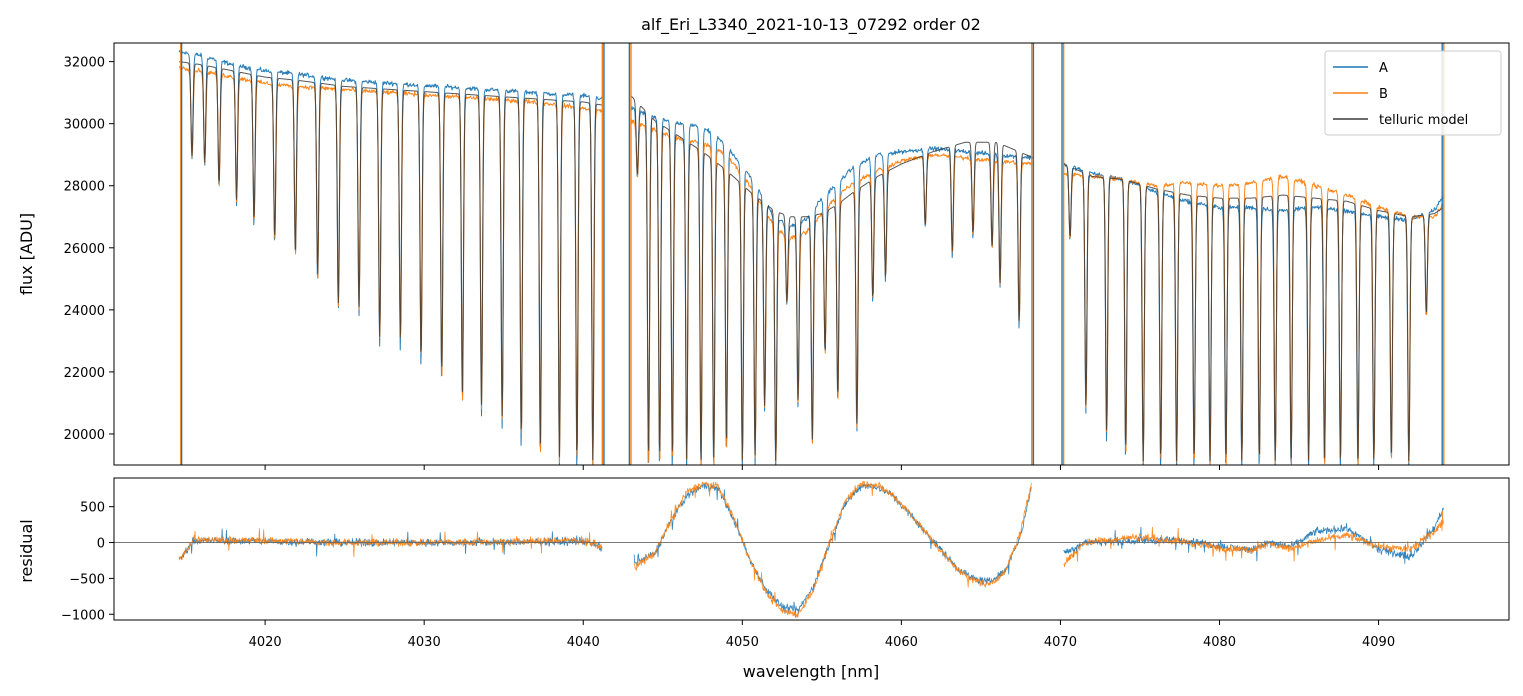 This screenshot has width=1523, height=696. What do you see at coordinates (583, 642) in the screenshot?
I see `residual-x-tick-label: 4040` at bounding box center [583, 642].